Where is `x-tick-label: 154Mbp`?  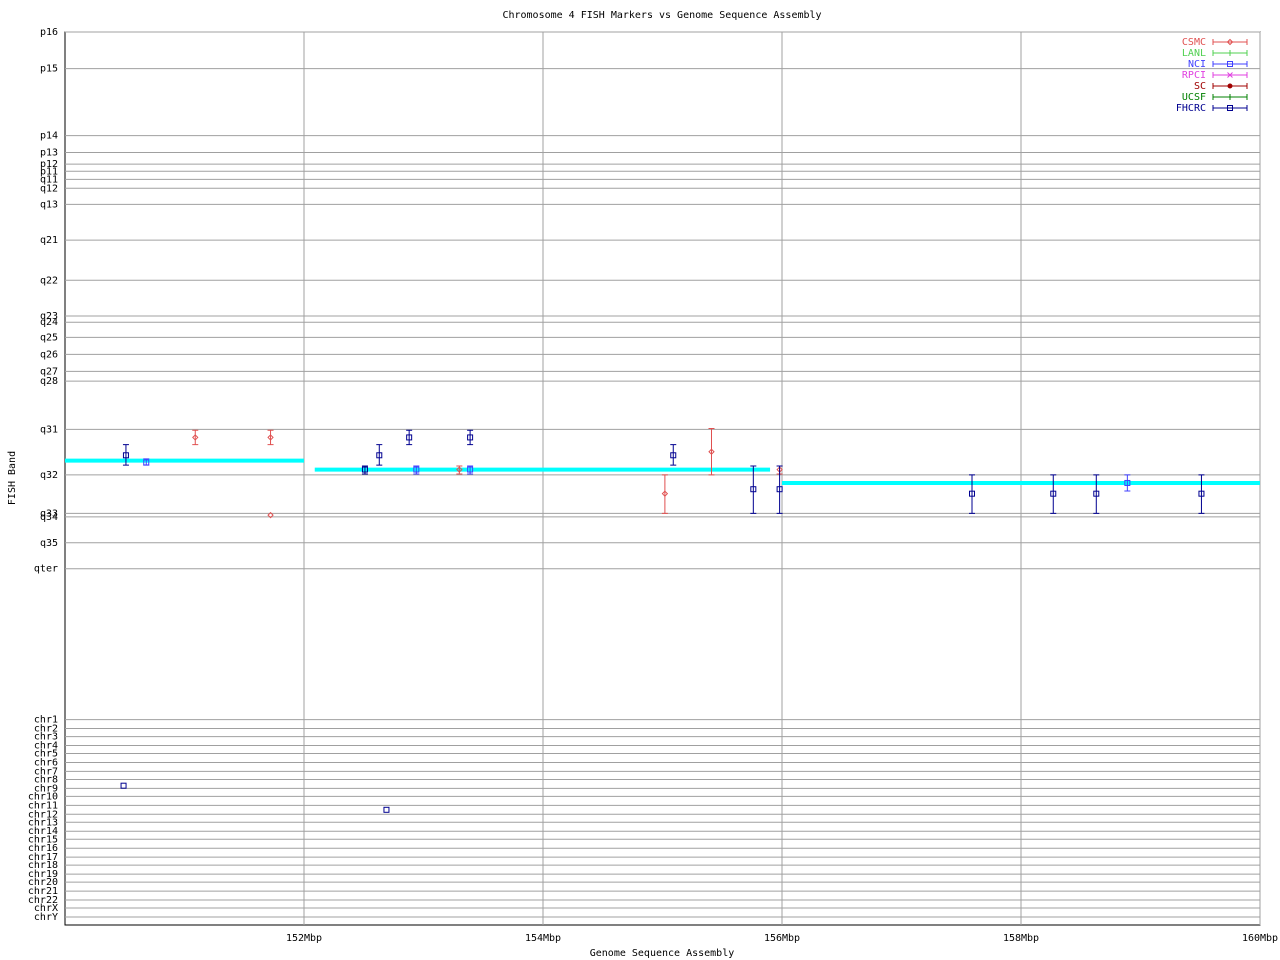
x-tick-label: 154Mbp is located at coordinates (543, 938).